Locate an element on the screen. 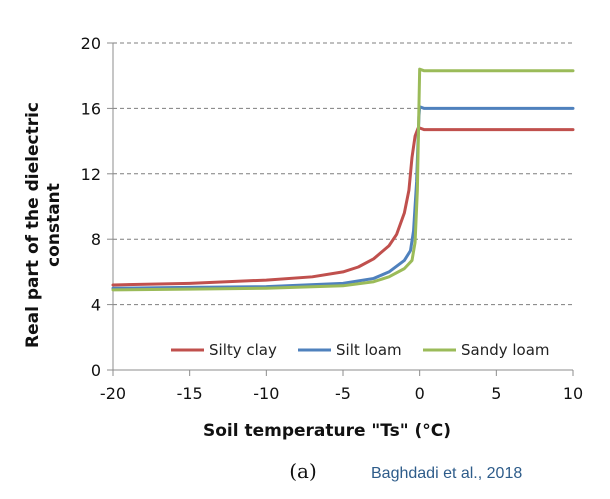  y-axis-title: Real part of the dielectric constant is located at coordinates (43, 225).